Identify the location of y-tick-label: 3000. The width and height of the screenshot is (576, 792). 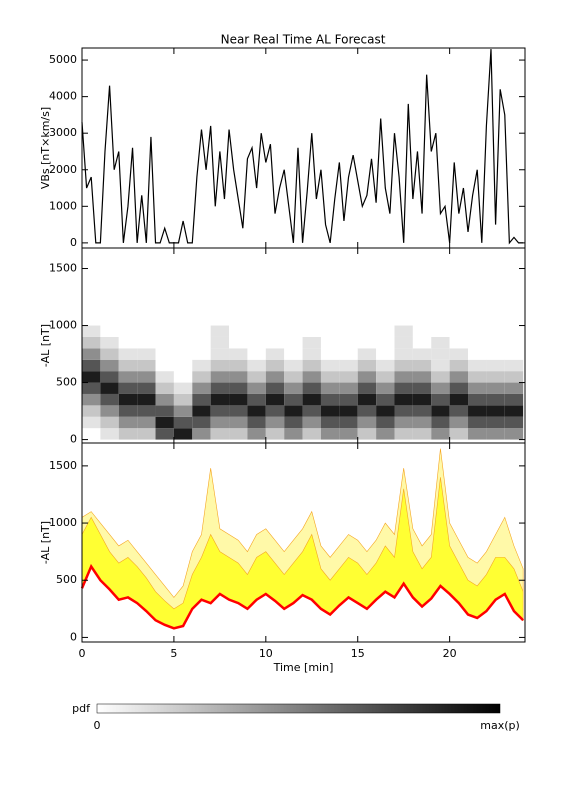
(63, 132).